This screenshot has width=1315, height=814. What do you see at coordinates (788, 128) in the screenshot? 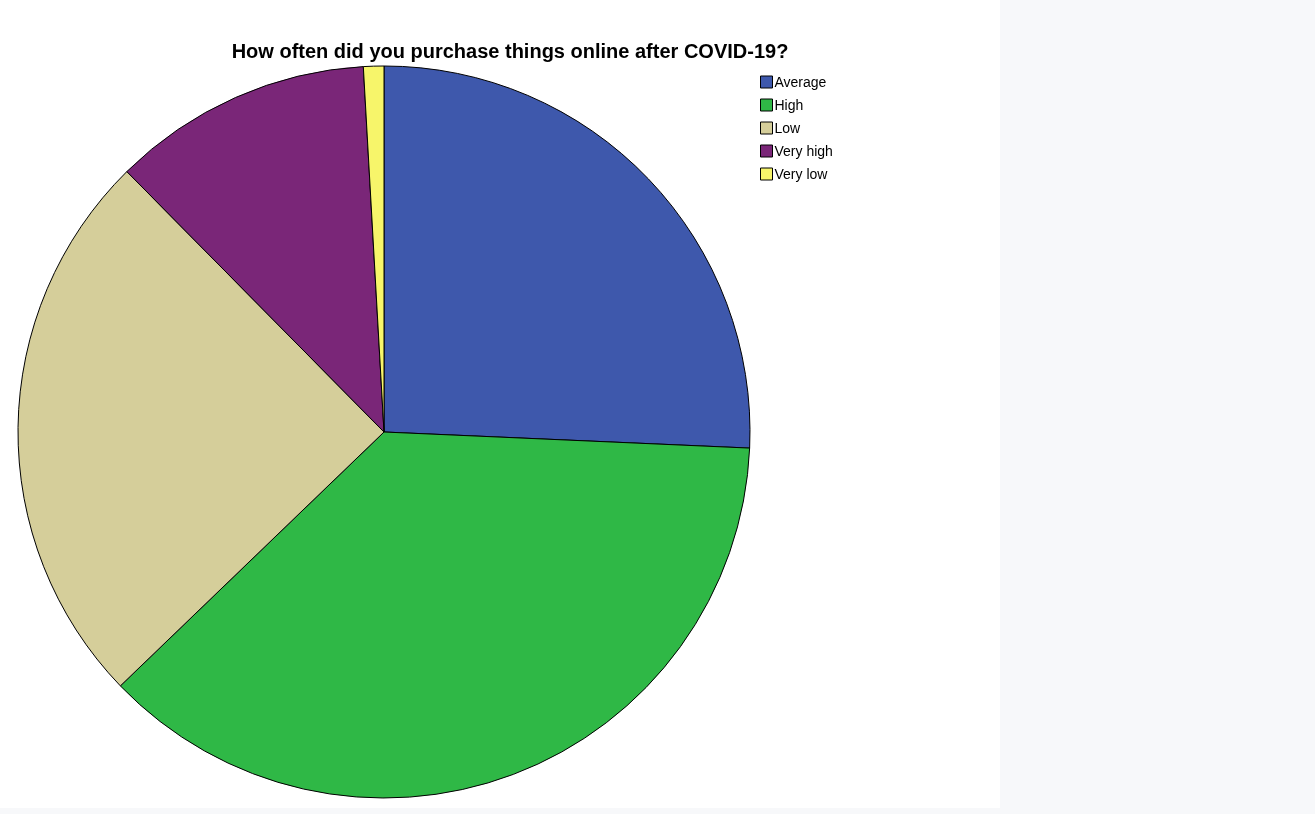
I see `legend-label: Low` at bounding box center [788, 128].